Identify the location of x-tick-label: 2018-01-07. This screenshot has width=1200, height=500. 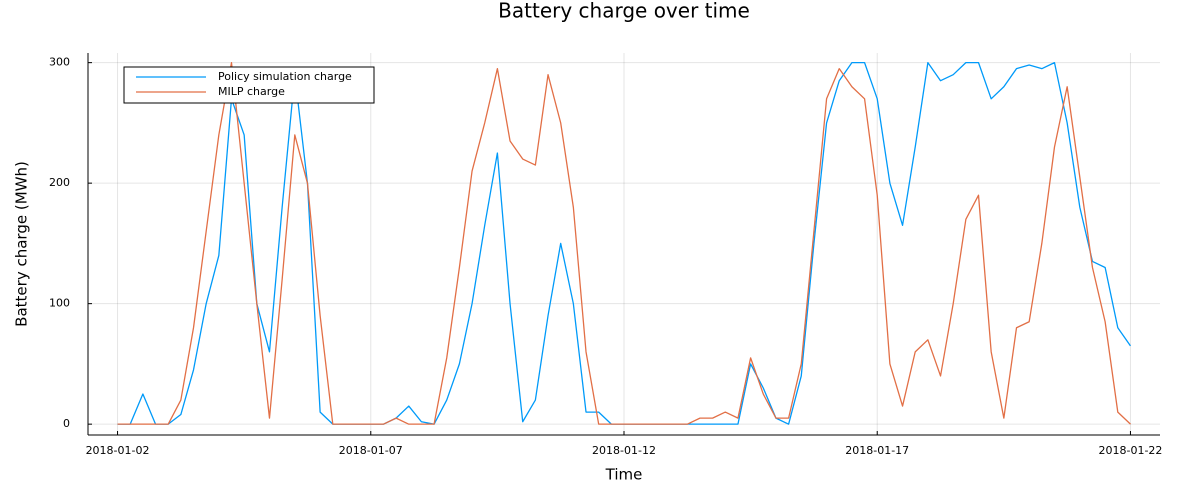
(371, 450).